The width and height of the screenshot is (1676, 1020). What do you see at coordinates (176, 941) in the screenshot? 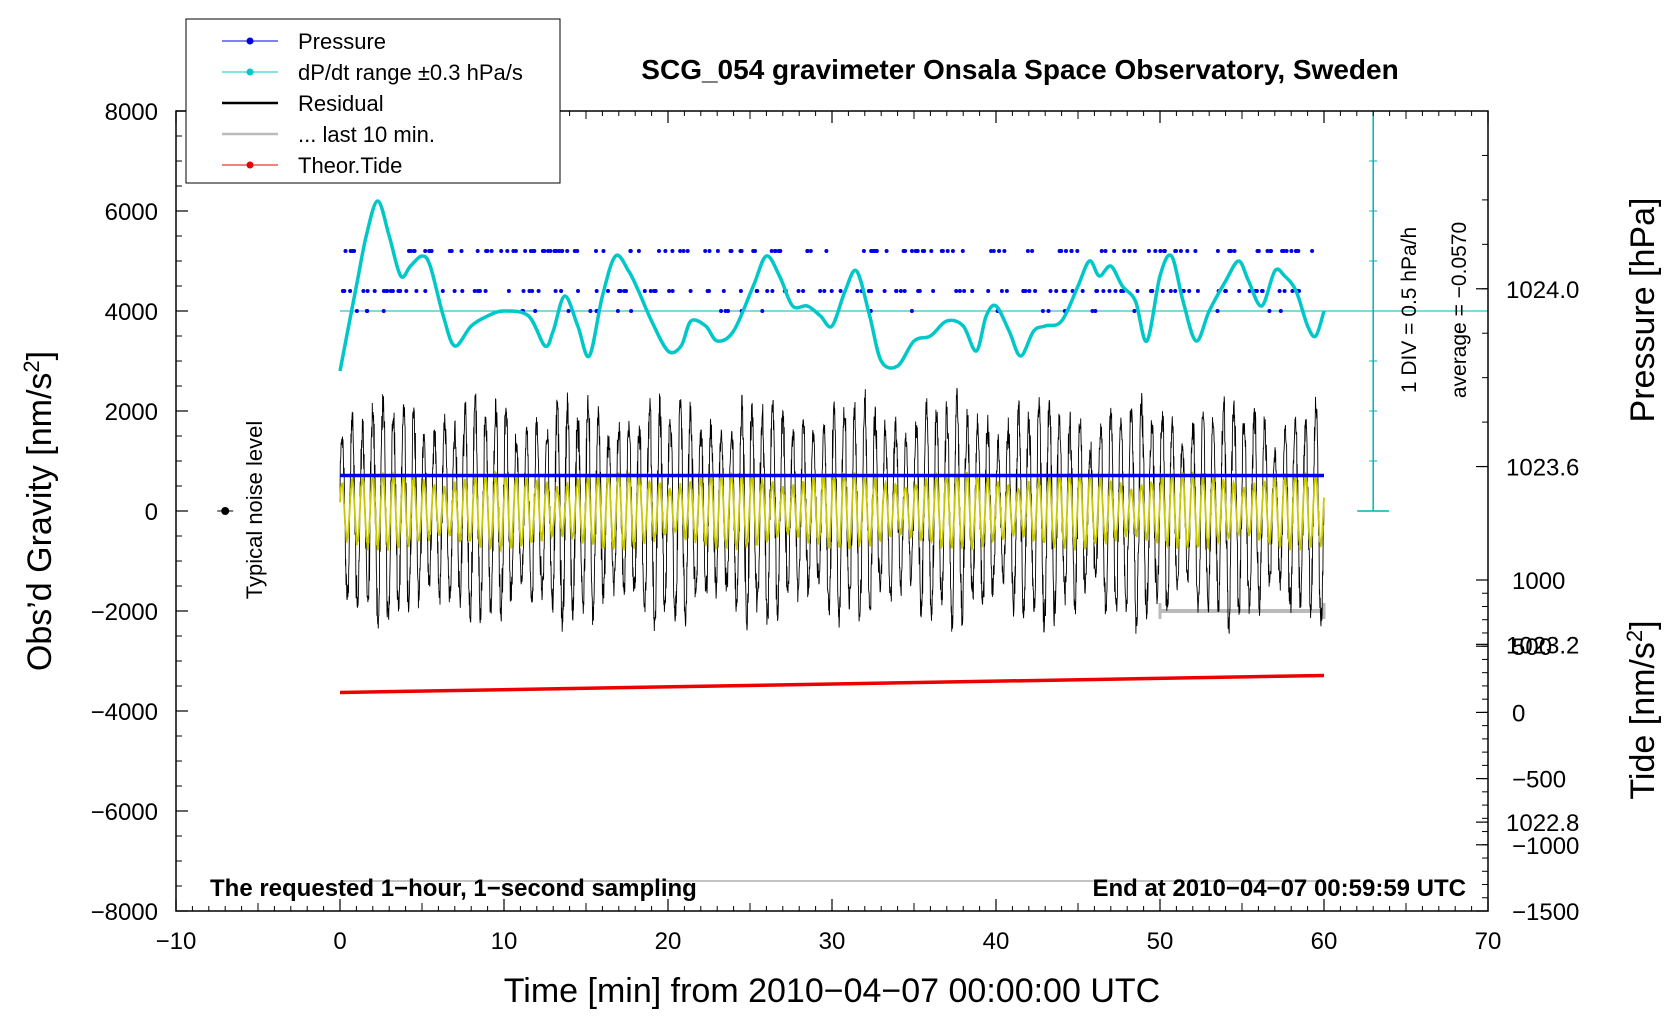
I see `x-tick-label: −10` at bounding box center [176, 941].